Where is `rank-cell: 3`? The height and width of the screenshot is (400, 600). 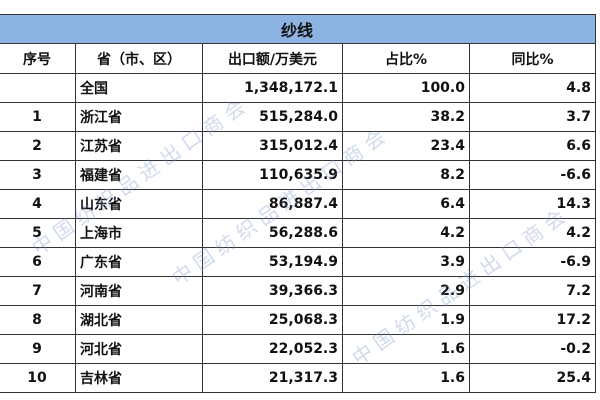
rank-cell: 3 is located at coordinates (38, 175).